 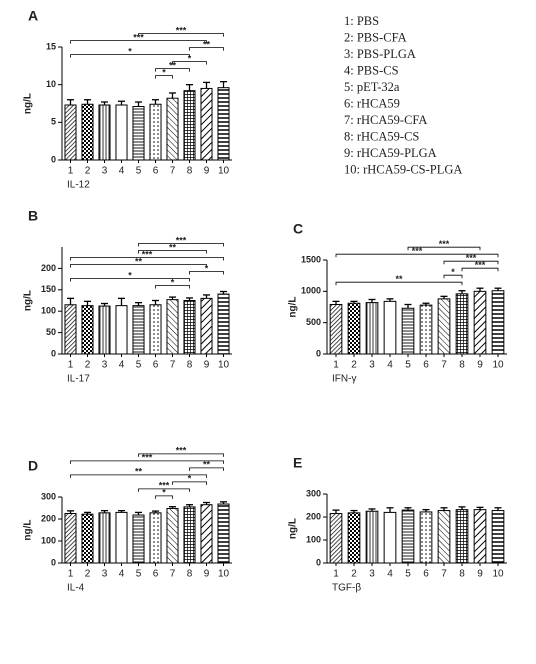 I want to click on legend-item: 10: rHCA59-CS-PLGA, so click(x=403, y=169).